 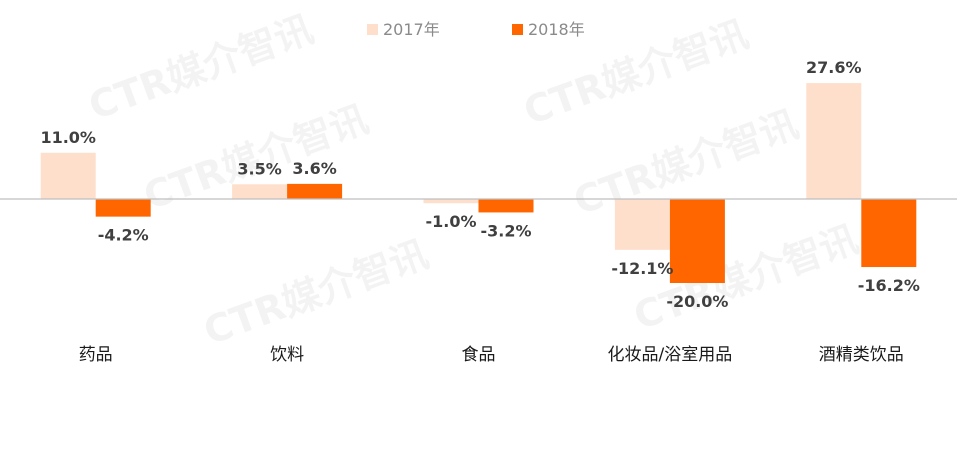 I want to click on bar-2017年-酒精类饮品, so click(x=834, y=141).